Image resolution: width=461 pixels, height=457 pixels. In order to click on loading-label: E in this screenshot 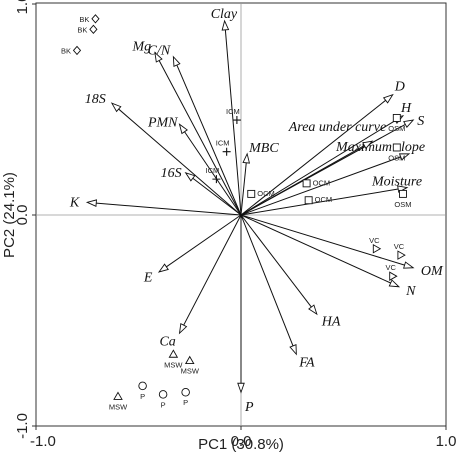, I will do `click(148, 278)`.